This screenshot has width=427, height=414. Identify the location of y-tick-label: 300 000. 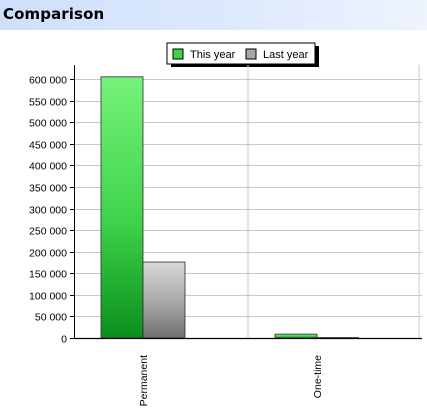
(48, 211).